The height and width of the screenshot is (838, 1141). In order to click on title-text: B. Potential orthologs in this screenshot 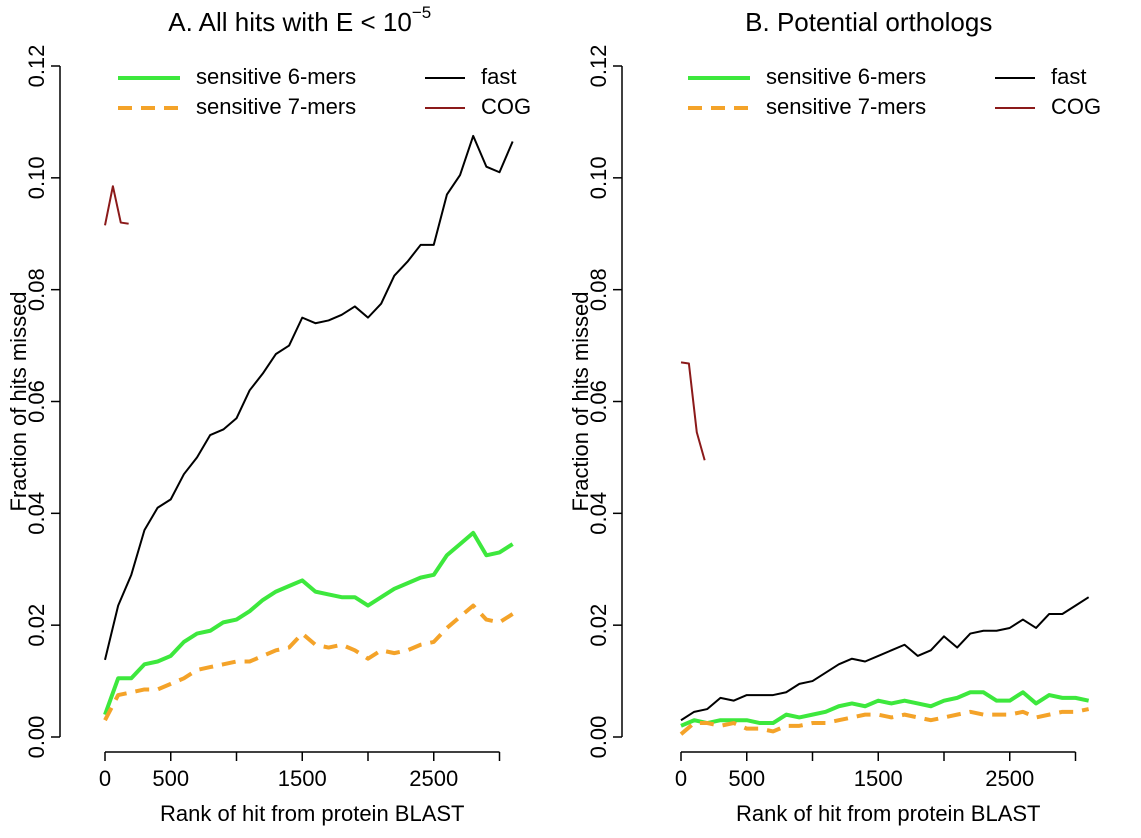, I will do `click(868, 22)`.